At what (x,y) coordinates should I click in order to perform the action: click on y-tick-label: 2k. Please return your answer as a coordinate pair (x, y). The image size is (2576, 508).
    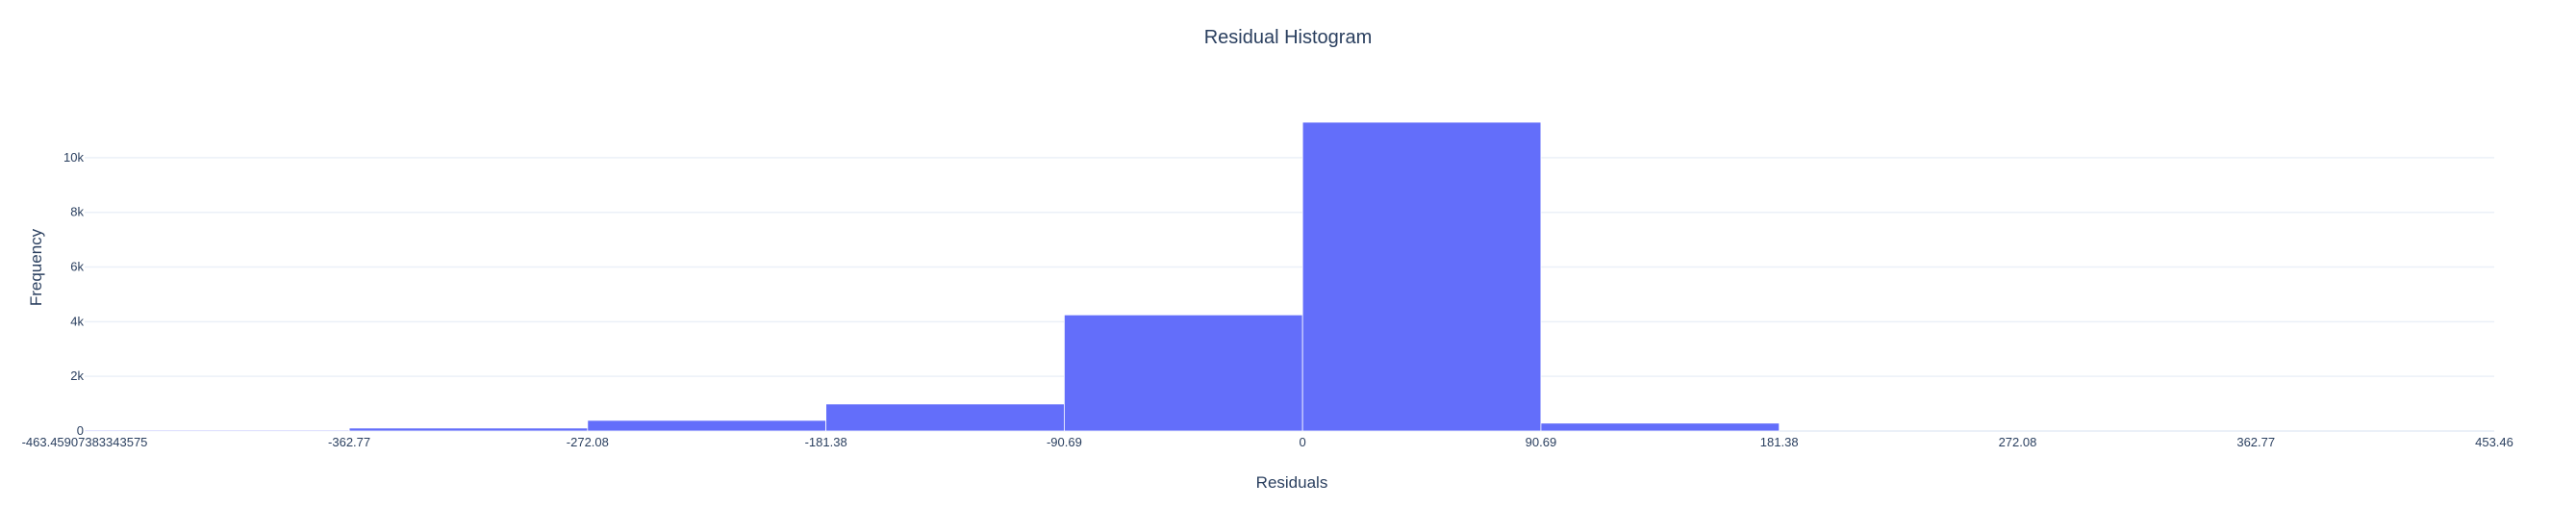
    Looking at the image, I should click on (77, 375).